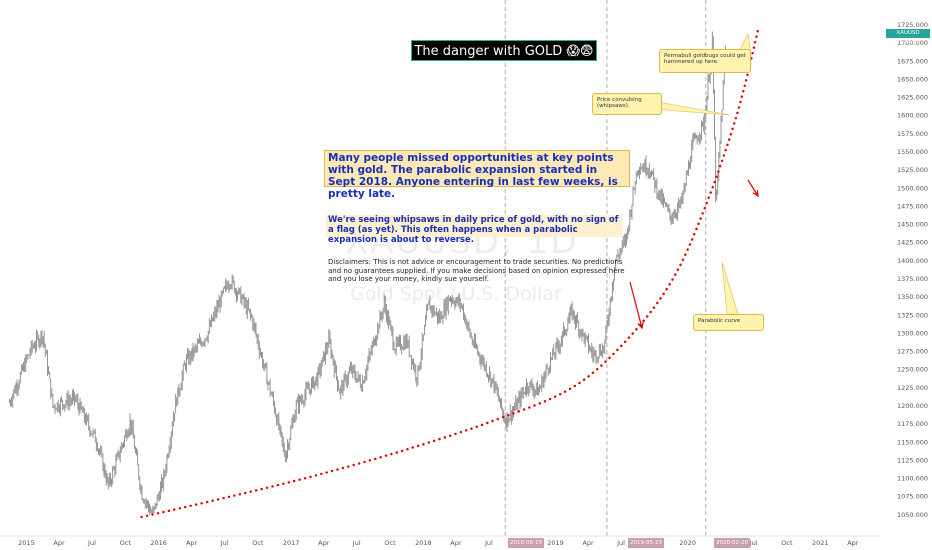 This screenshot has width=932, height=550. Describe the element at coordinates (636, 305) in the screenshot. I see `arrow-sept-2018` at that location.